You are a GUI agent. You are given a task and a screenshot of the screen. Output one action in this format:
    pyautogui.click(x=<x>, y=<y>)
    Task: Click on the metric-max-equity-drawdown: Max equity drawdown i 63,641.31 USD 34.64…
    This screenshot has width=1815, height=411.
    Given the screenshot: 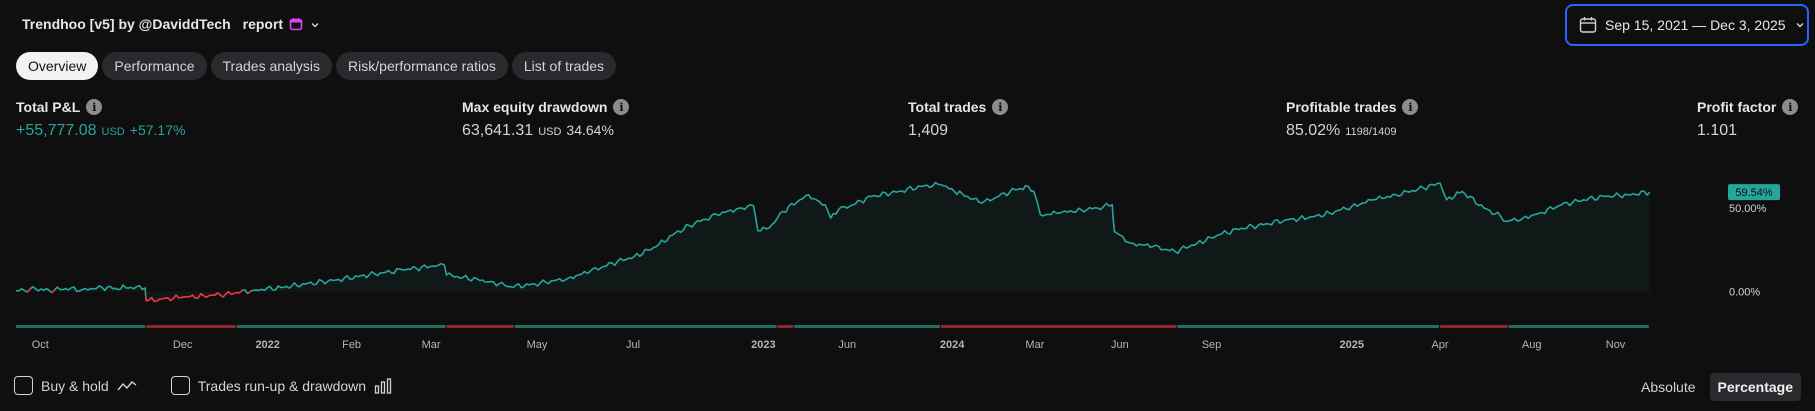 What is the action you would take?
    pyautogui.click(x=546, y=119)
    